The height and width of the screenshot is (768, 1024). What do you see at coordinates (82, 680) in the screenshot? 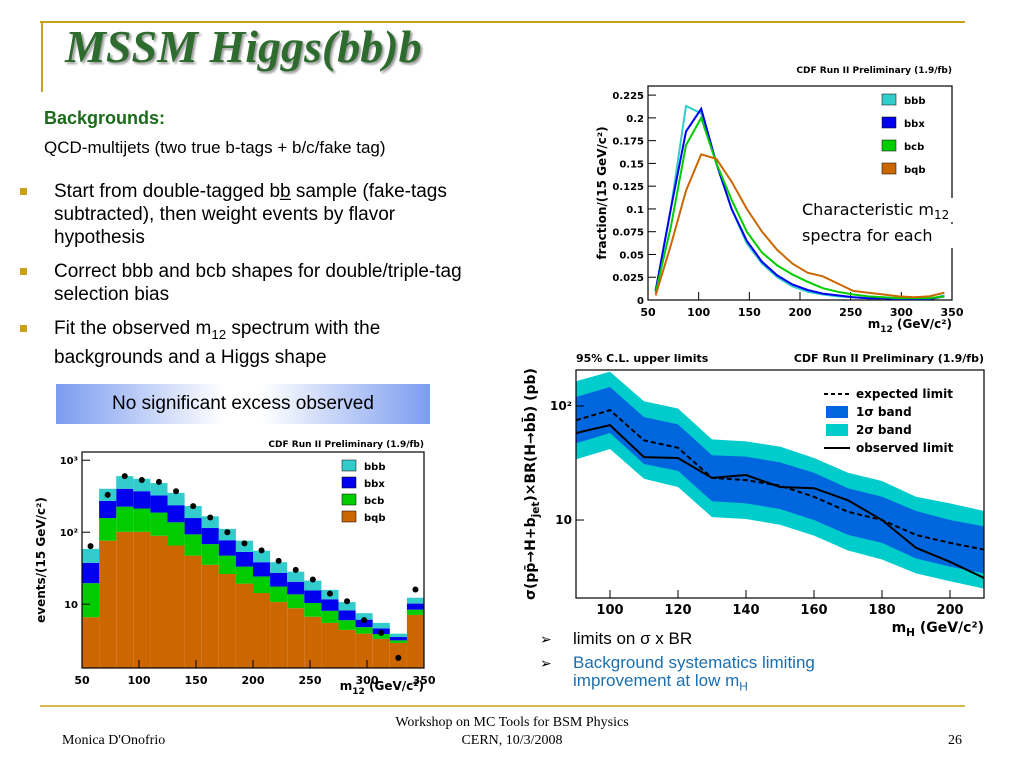
I see `x-tick-label: 50` at bounding box center [82, 680].